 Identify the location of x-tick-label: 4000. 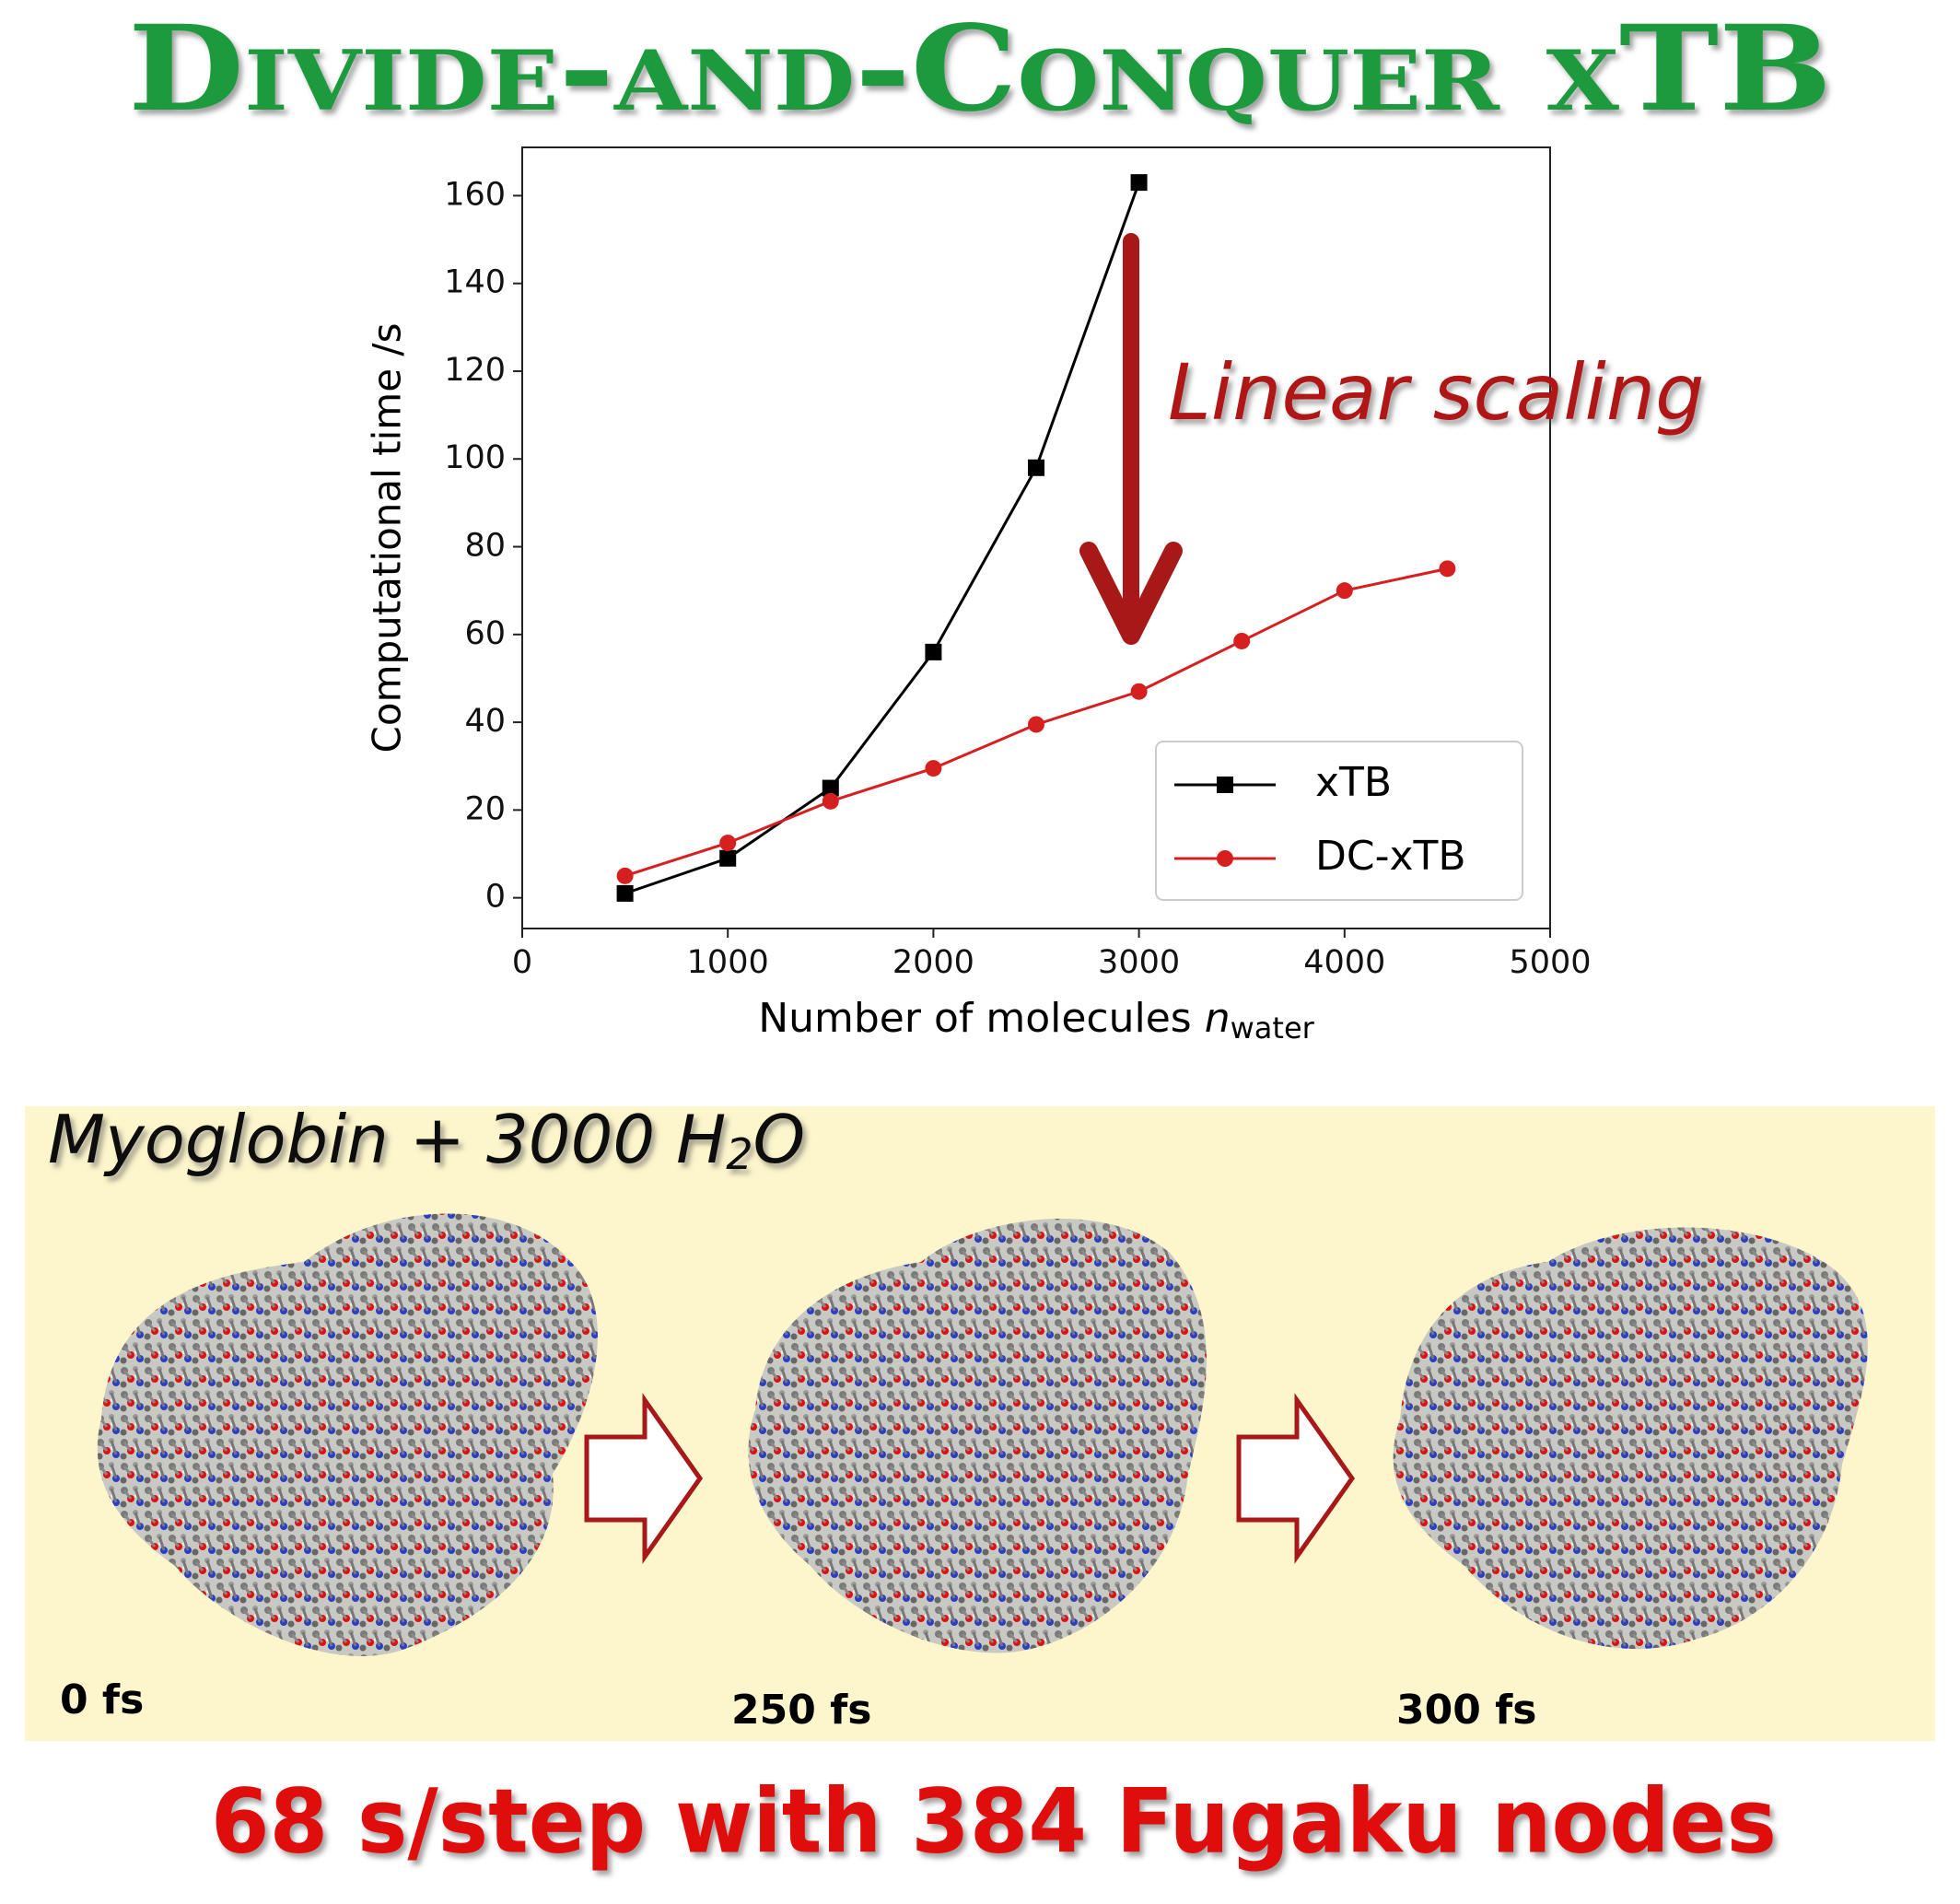
(1344, 962).